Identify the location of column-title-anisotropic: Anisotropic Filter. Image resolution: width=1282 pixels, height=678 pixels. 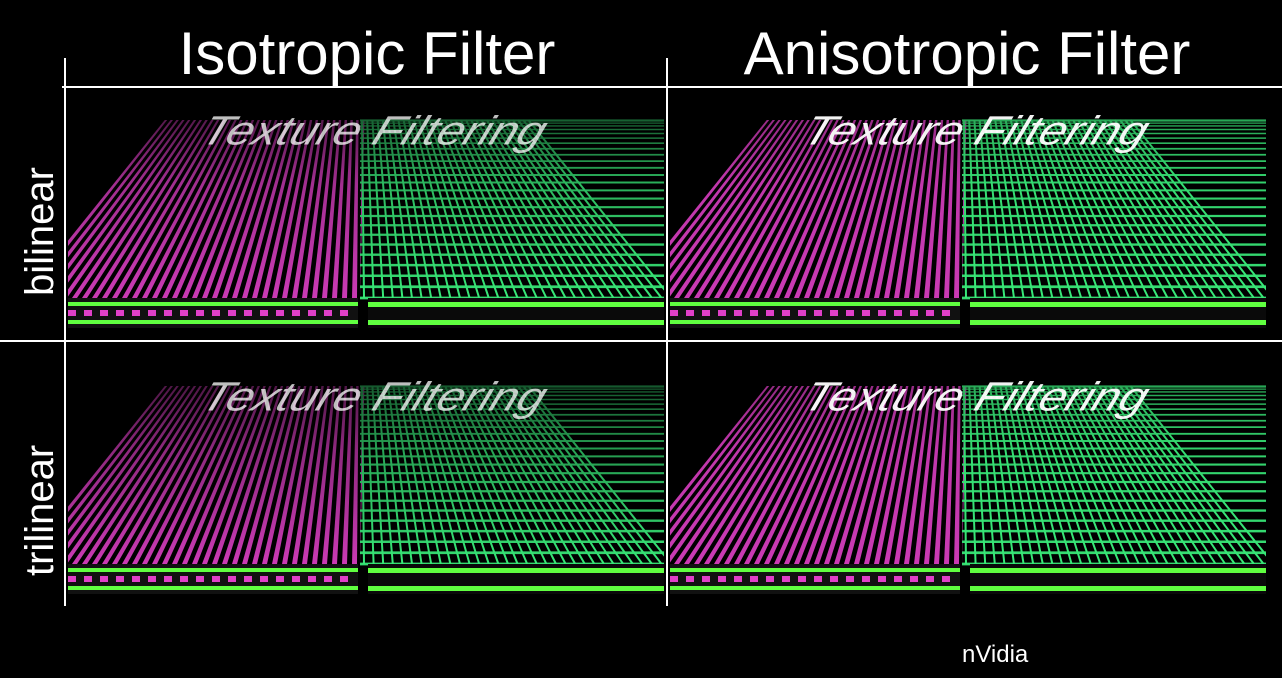
(967, 53).